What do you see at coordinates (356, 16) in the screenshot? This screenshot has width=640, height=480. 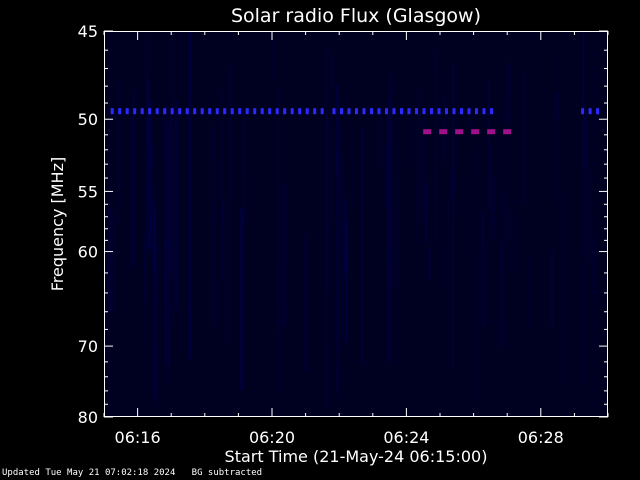 I see `chart-title: Solar radio Flux (Glasgow)` at bounding box center [356, 16].